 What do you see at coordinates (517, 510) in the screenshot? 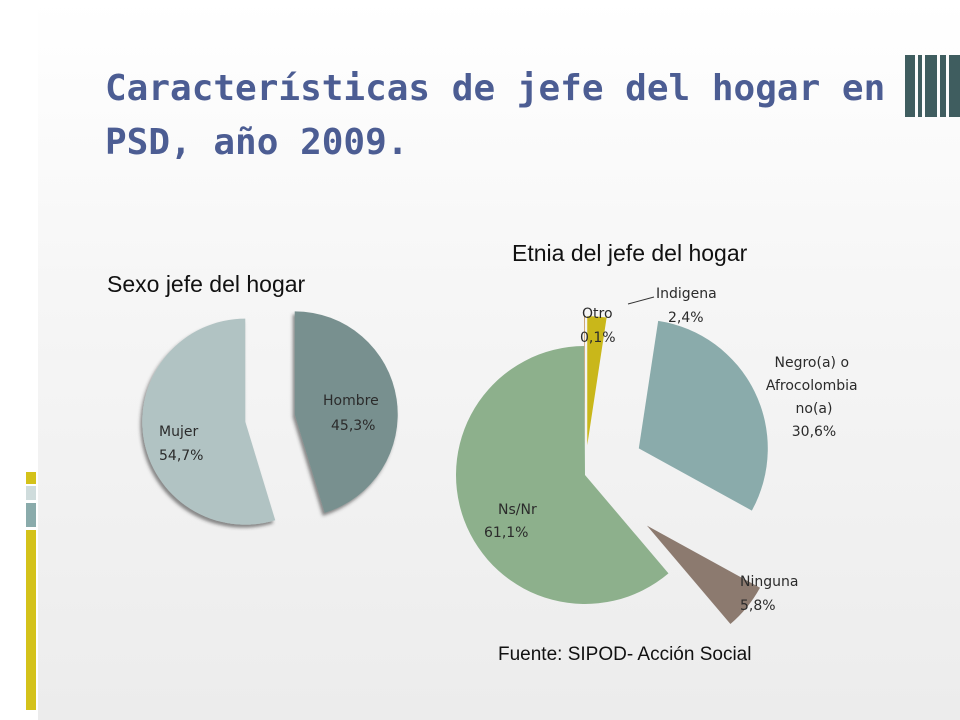
I see `label-nsnr: Ns/Nr` at bounding box center [517, 510].